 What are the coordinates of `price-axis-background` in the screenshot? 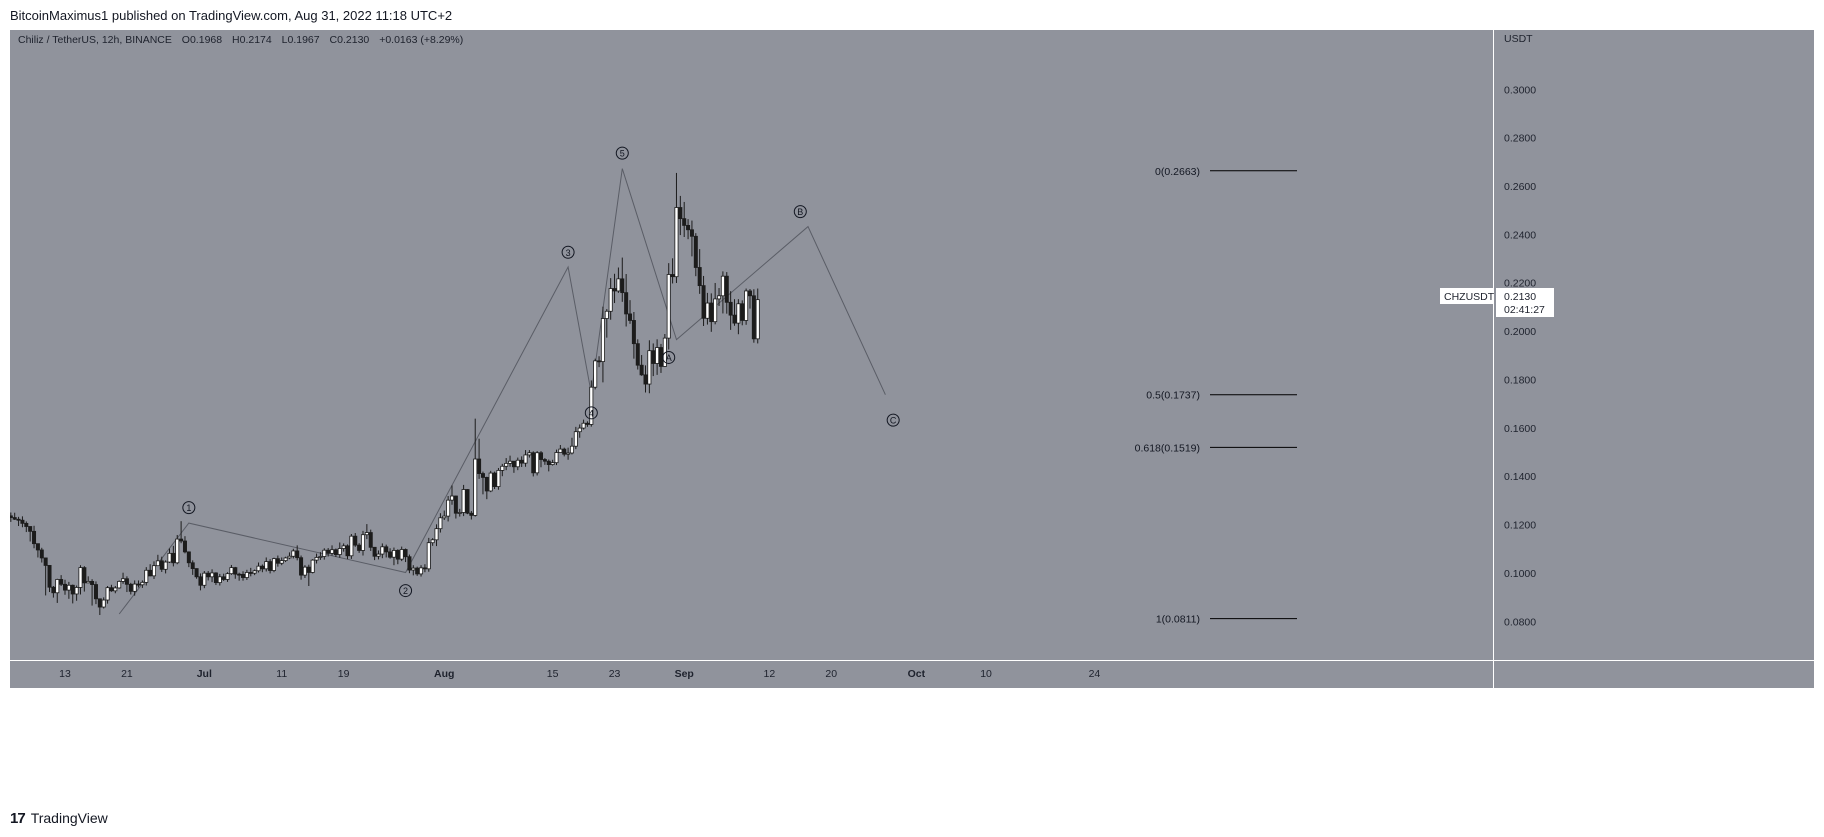 It's located at (1653, 345).